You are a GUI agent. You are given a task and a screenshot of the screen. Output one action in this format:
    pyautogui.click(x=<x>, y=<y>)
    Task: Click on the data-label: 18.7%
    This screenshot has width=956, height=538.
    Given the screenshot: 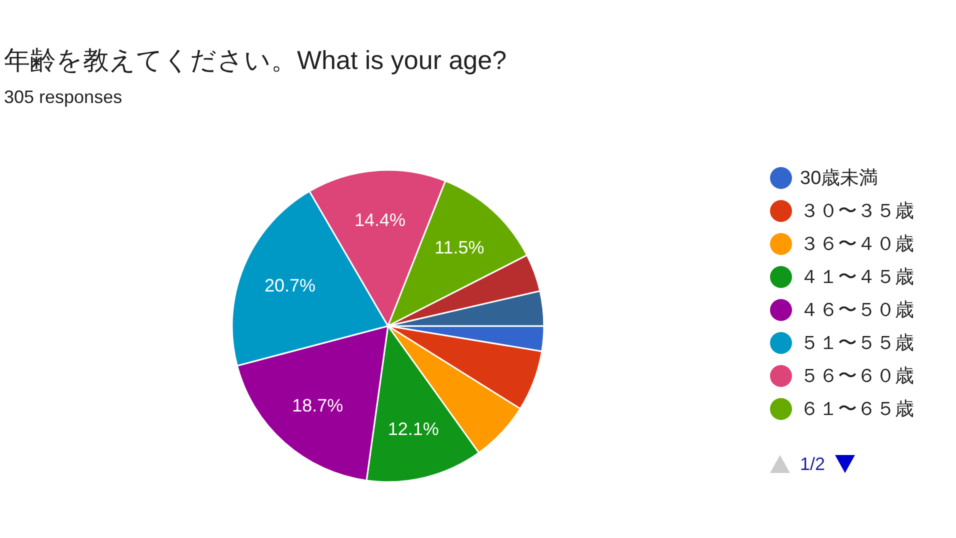 What is the action you would take?
    pyautogui.click(x=318, y=405)
    